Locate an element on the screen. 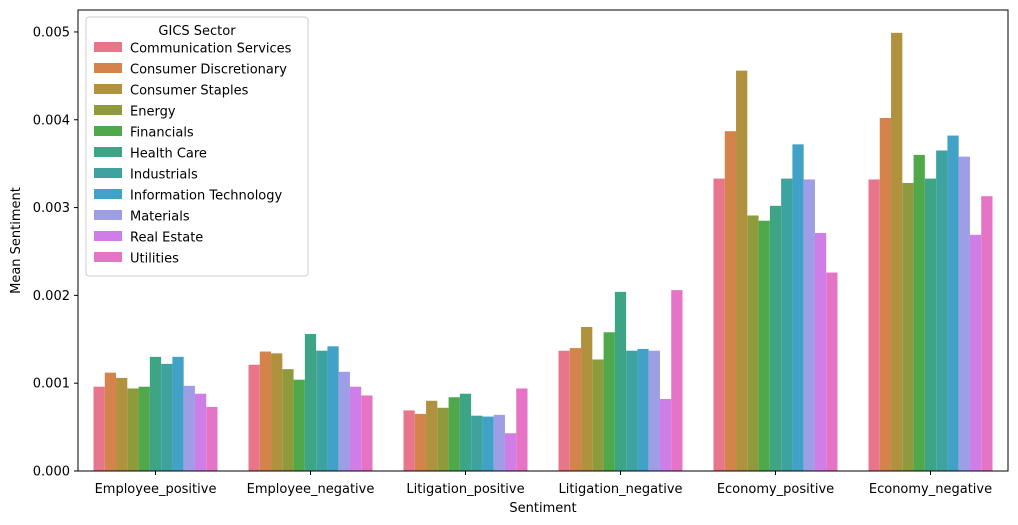  legend-label: Information Technology is located at coordinates (206, 196).